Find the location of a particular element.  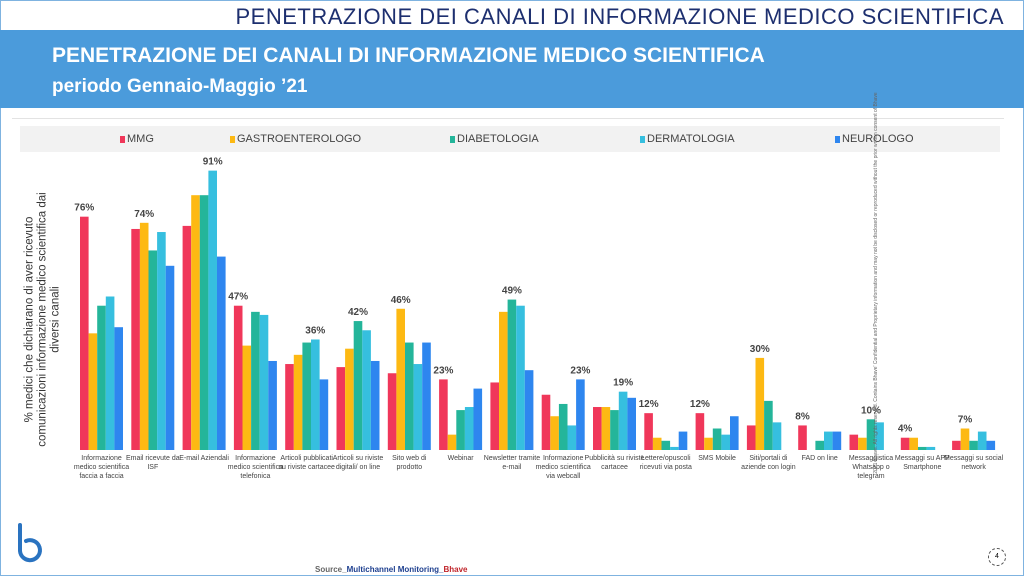

data-label: 42% is located at coordinates (358, 312).